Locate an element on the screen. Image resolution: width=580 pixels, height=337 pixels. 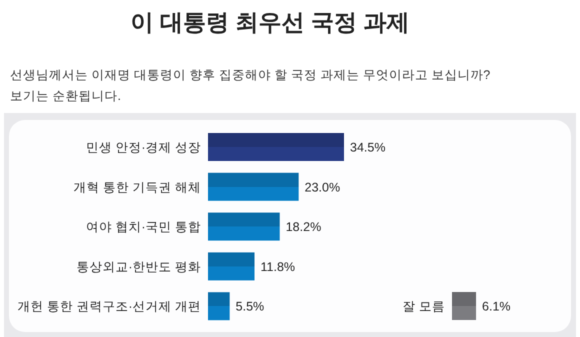
data-label: 23.0% is located at coordinates (322, 187).